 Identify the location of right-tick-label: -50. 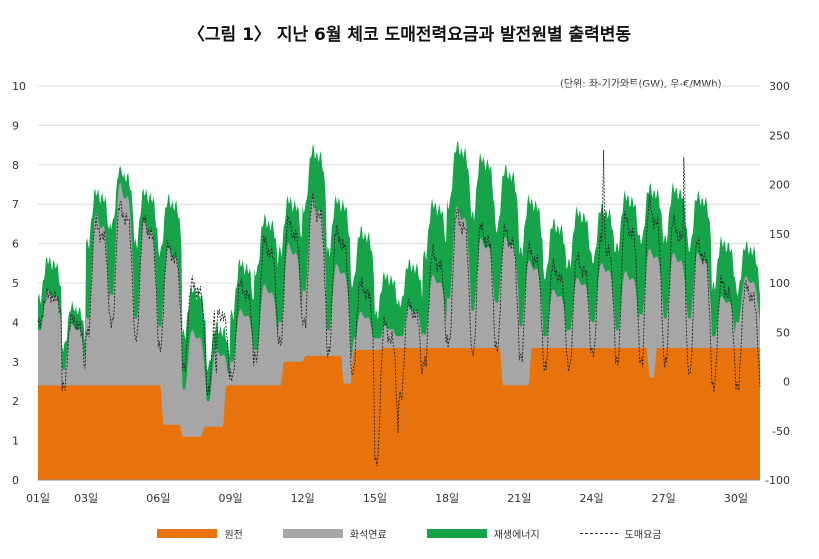
(781, 431).